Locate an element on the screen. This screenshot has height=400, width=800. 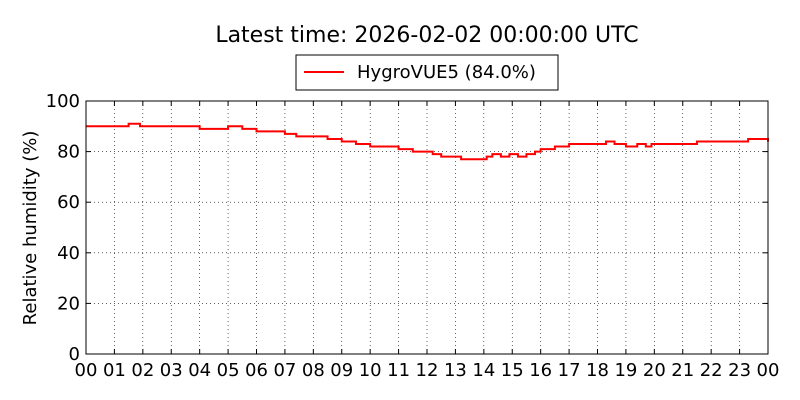
y-tick-label: 0 is located at coordinates (74, 354).